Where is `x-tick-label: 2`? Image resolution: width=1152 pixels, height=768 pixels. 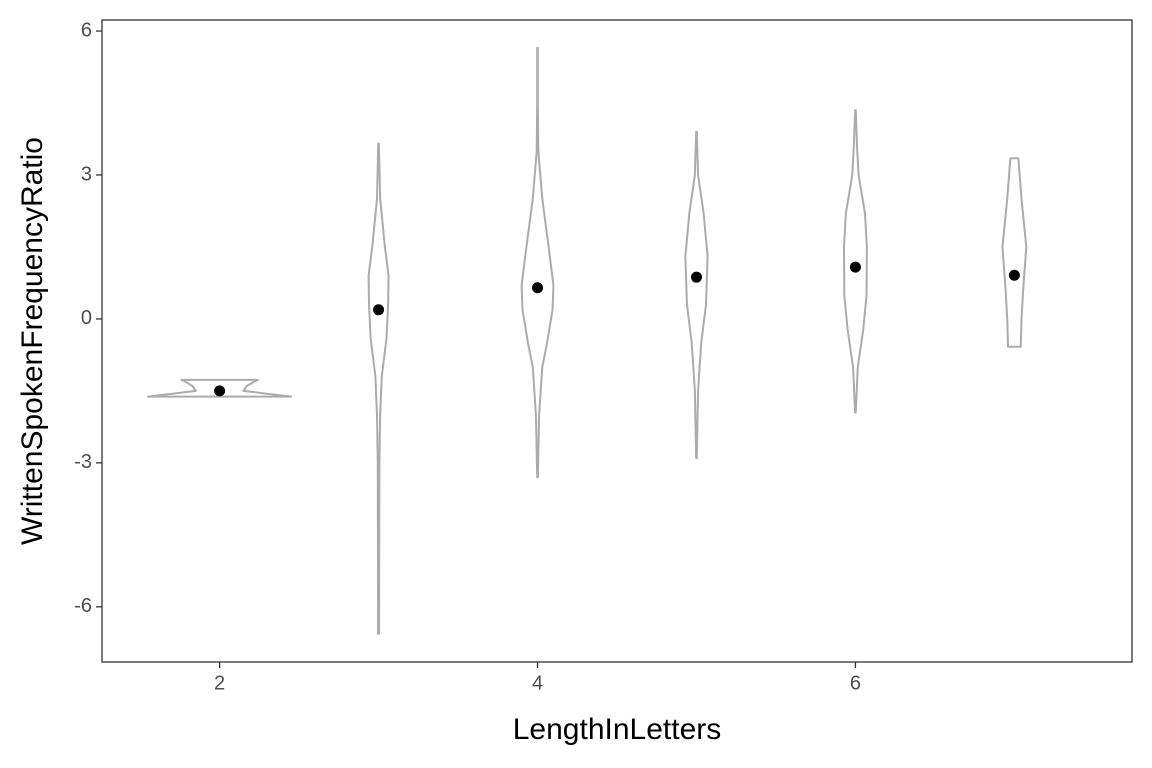
x-tick-label: 2 is located at coordinates (219, 683).